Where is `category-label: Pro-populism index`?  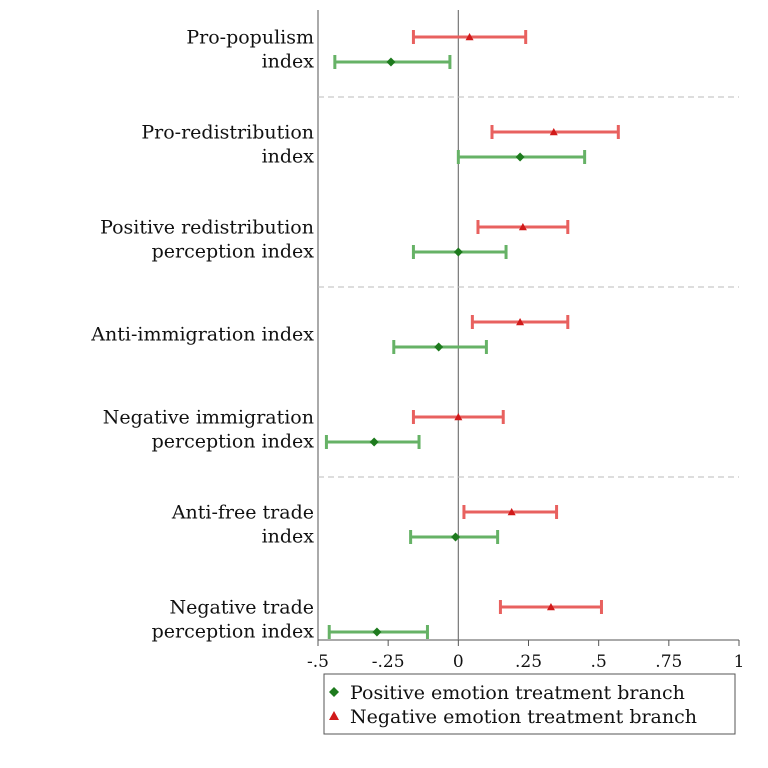 category-label: Pro-populism index is located at coordinates (250, 50).